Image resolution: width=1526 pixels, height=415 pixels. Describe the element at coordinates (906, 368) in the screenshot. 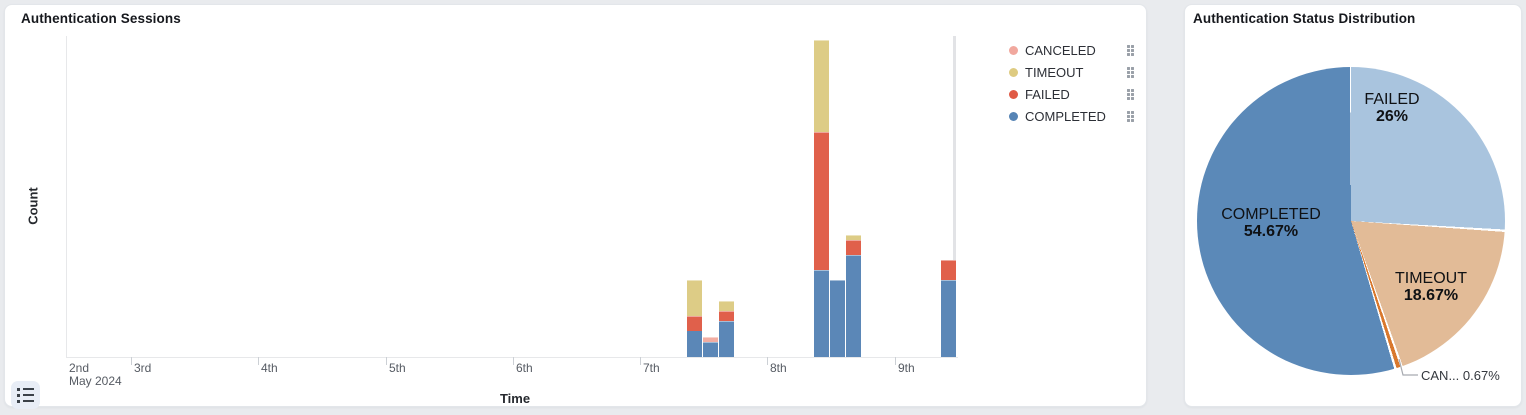

I see `x-axis-tick-label: 9th` at that location.